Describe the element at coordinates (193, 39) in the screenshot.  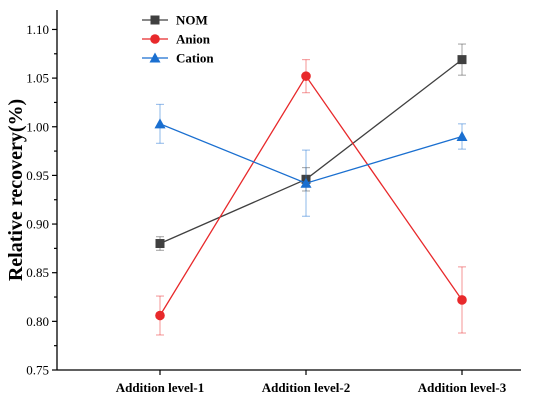
I see `legend-label: Anion` at that location.